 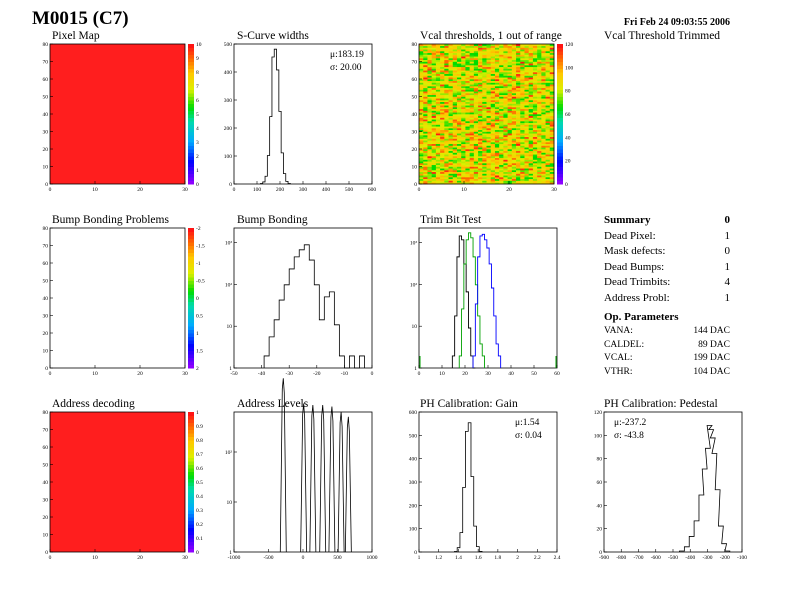 What do you see at coordinates (46, 247) in the screenshot?
I see `bump_problems-ytick-label: 70` at bounding box center [46, 247].